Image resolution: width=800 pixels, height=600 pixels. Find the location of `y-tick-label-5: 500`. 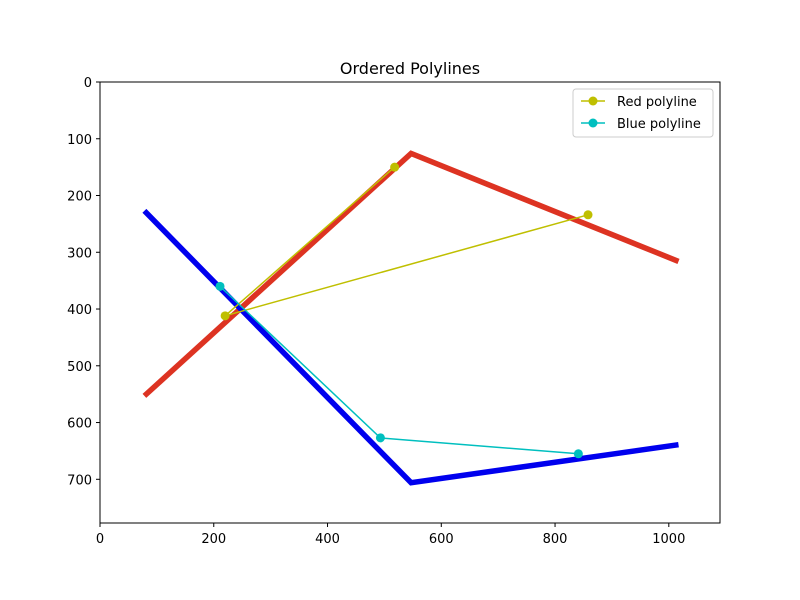

y-tick-label-5: 500 is located at coordinates (79, 367).